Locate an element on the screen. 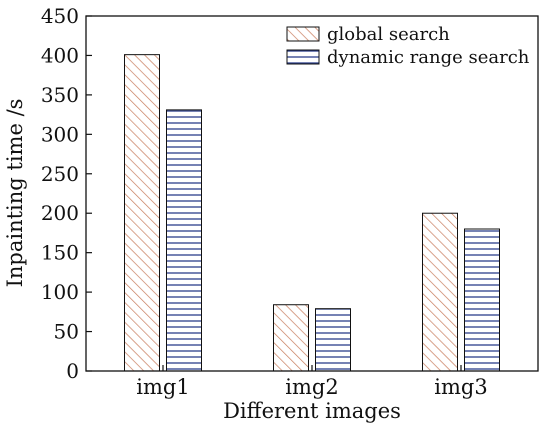  x-tick-label-img1: img1 is located at coordinates (162, 387).